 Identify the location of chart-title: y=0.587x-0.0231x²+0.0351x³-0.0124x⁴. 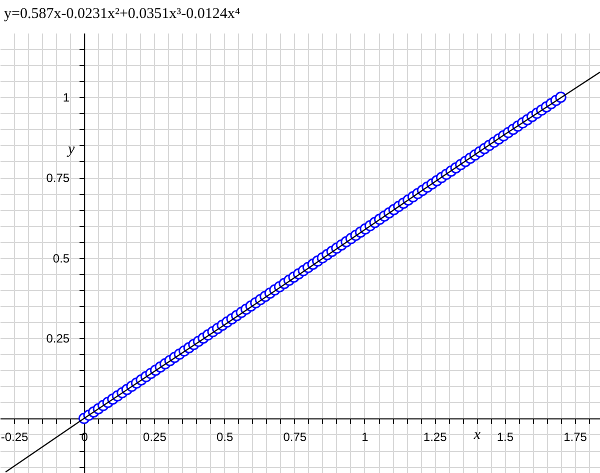
(122, 14).